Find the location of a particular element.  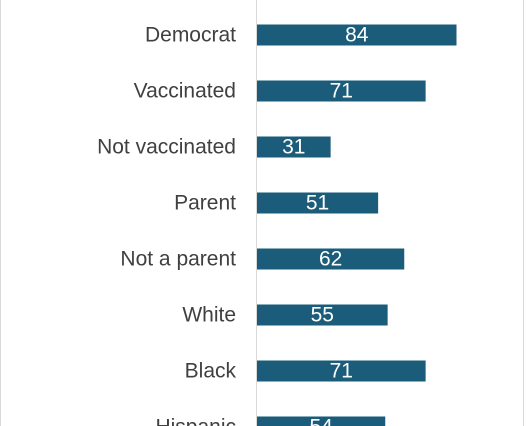

data-label-not-a-parent: 62 is located at coordinates (330, 259).